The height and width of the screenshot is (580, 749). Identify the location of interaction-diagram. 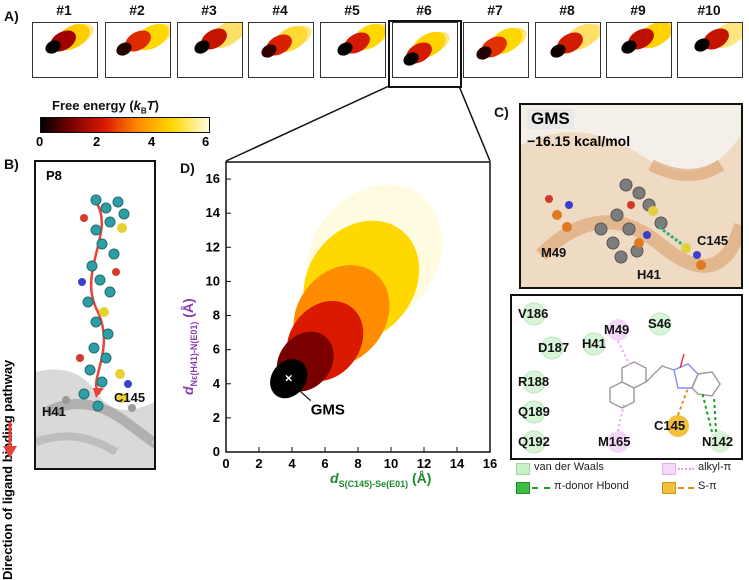
(626, 378).